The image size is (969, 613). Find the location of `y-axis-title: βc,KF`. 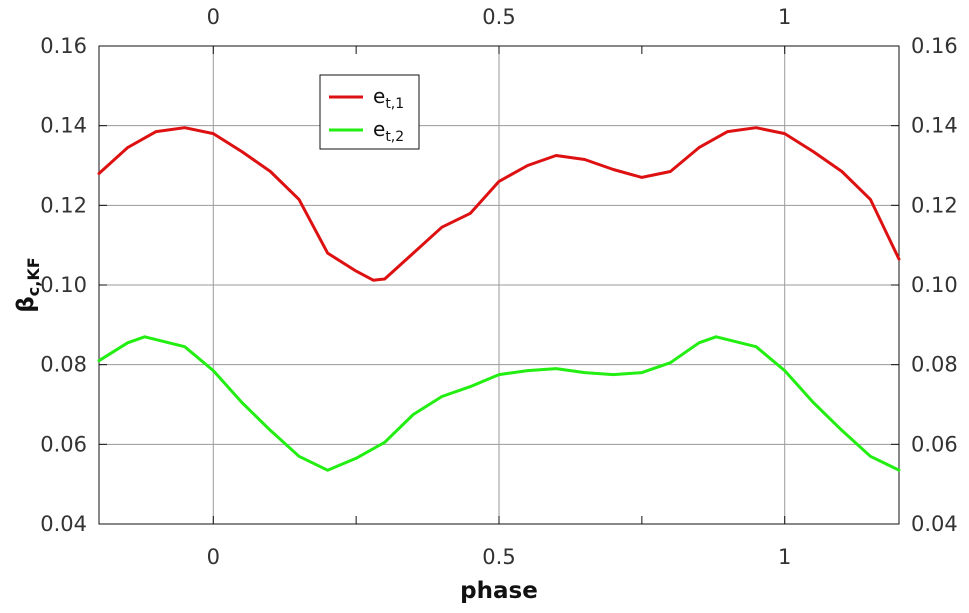

y-axis-title: βc,KF is located at coordinates (28, 284).